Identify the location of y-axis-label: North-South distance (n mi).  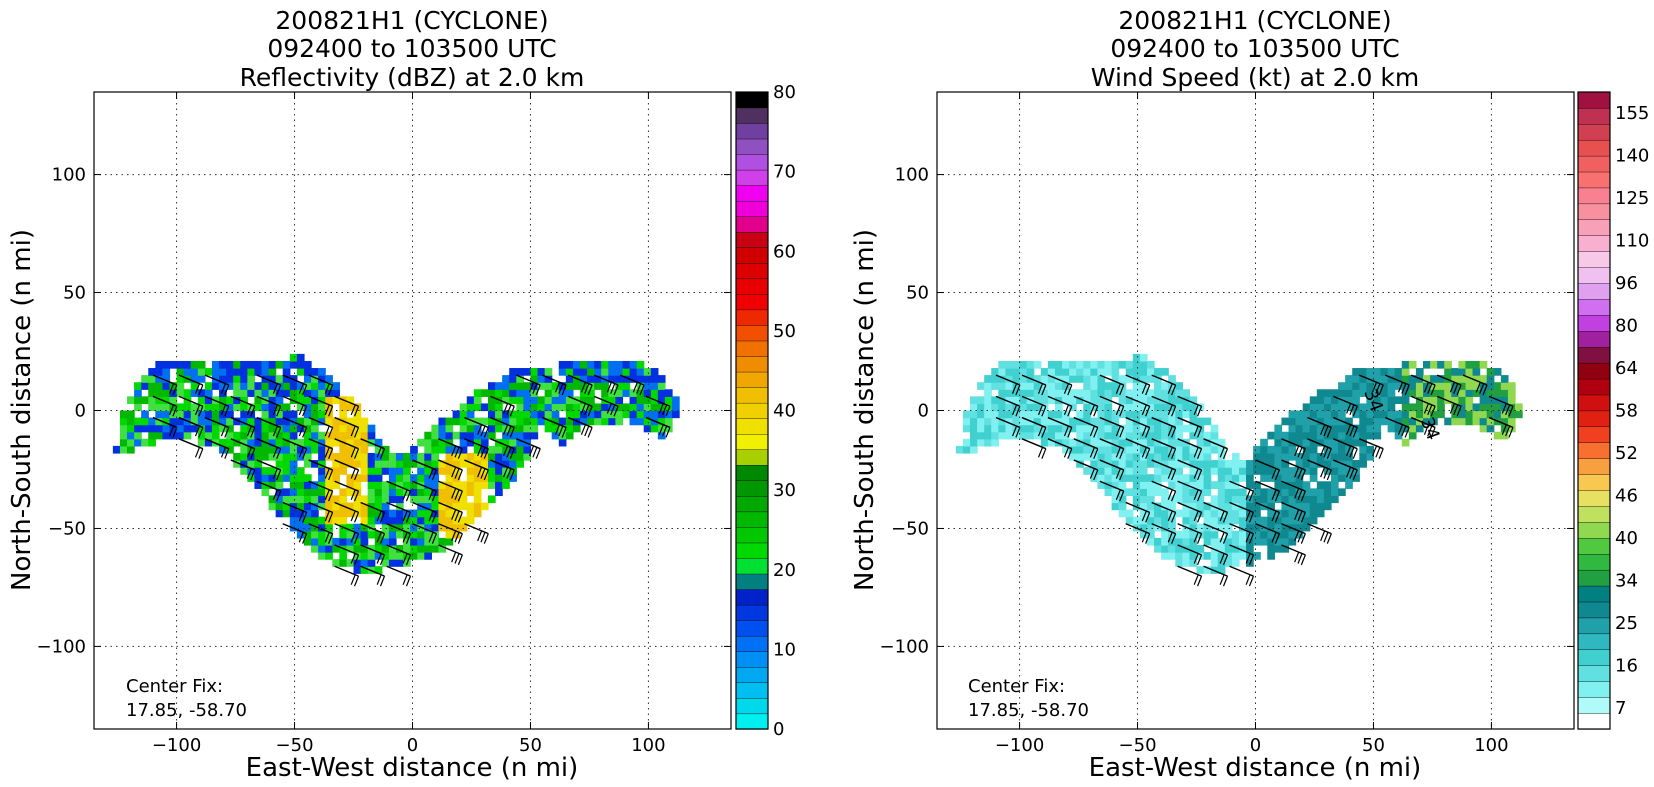
(865, 410).